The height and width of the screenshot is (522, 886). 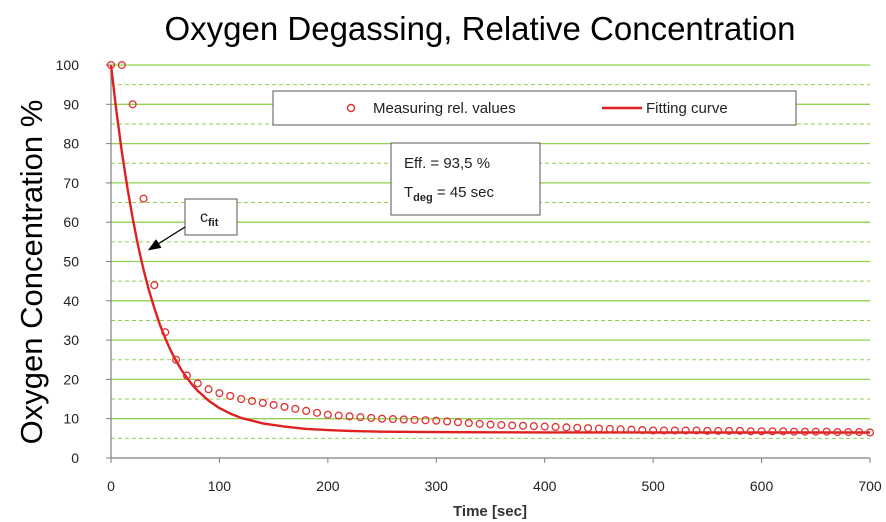 What do you see at coordinates (479, 28) in the screenshot?
I see `chart-title: Oxygen Degassing, Relative Concentration` at bounding box center [479, 28].